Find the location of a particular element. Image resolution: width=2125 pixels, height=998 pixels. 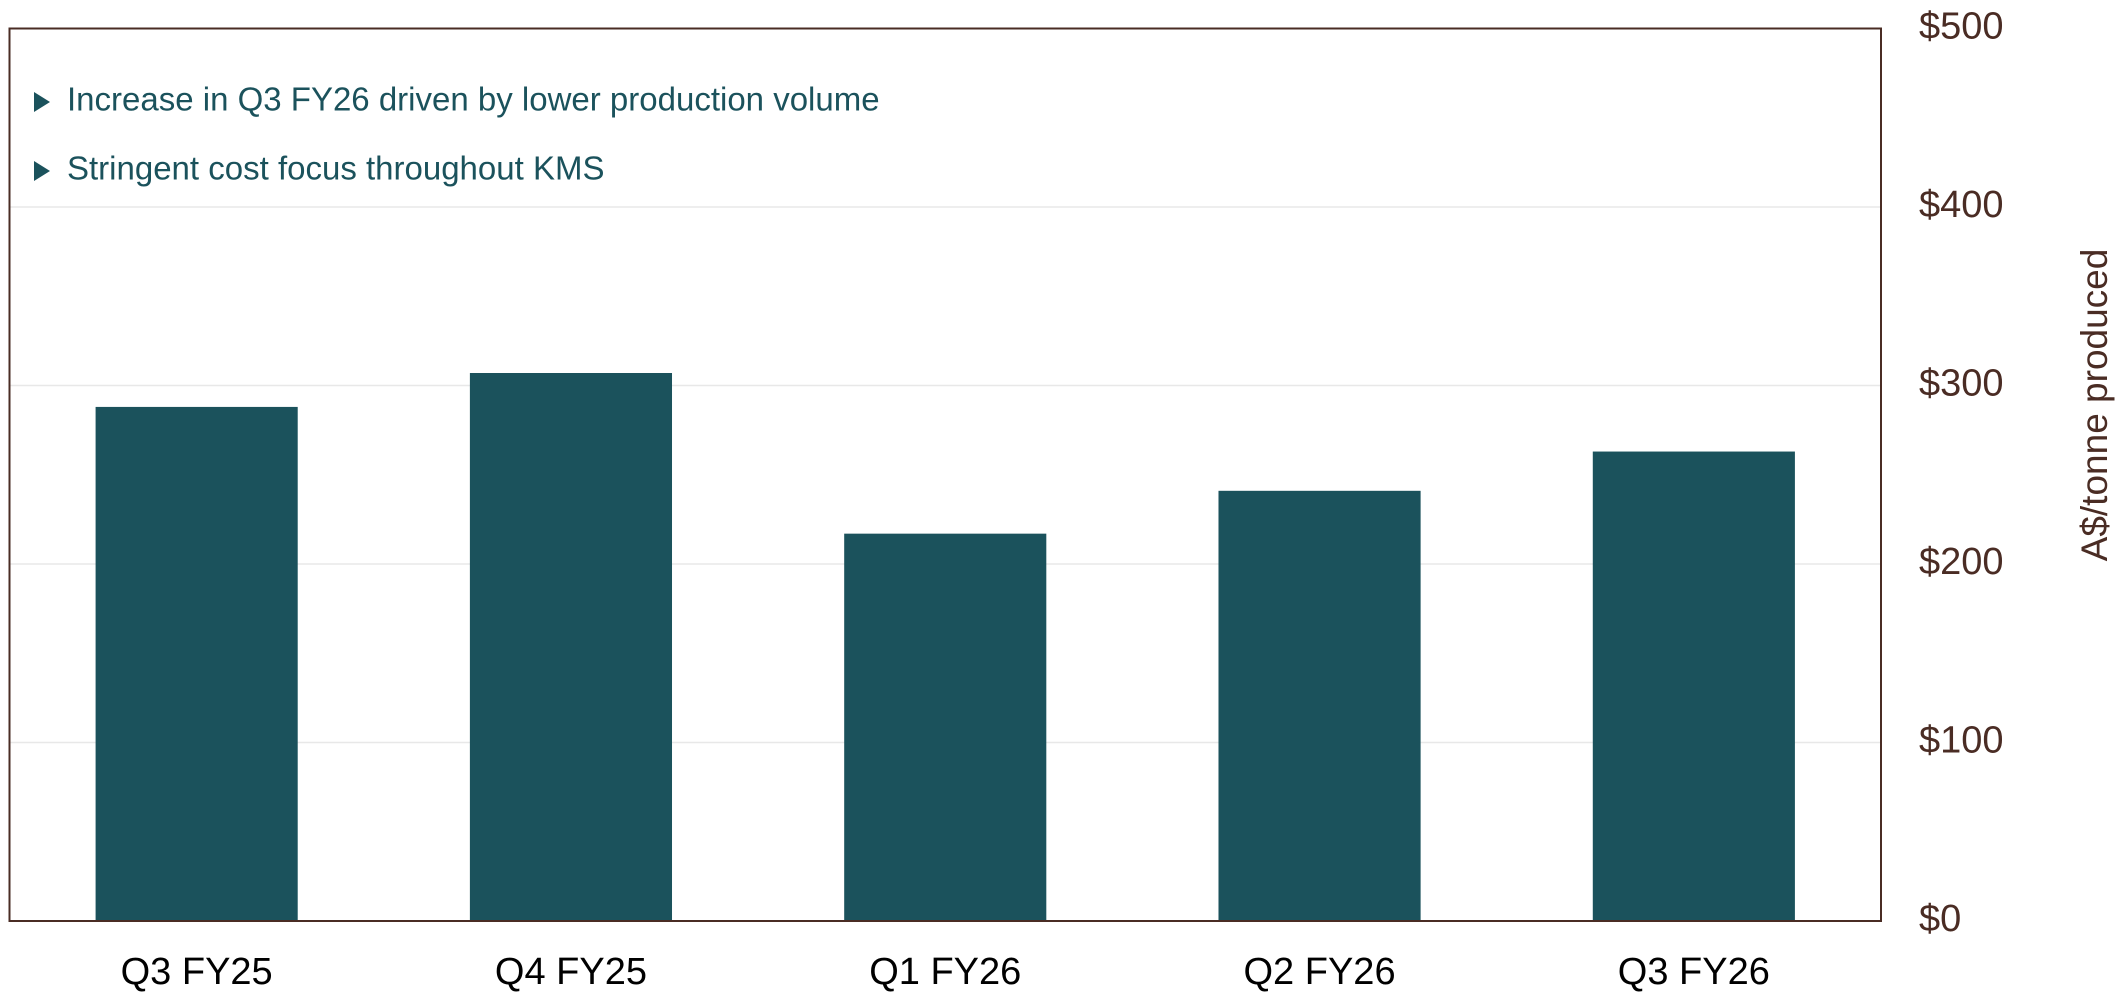

y-axis-title: A$/tonne produced is located at coordinates (2094, 405).